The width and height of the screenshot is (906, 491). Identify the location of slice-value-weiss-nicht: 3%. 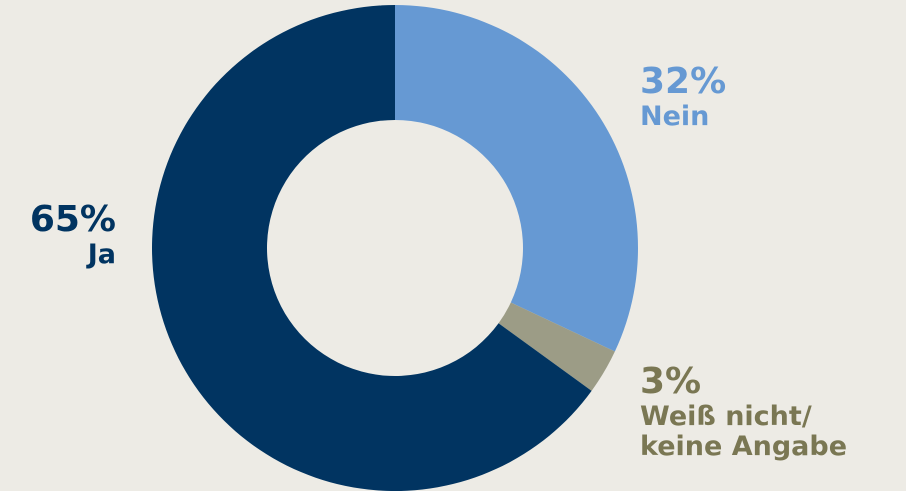
(671, 381).